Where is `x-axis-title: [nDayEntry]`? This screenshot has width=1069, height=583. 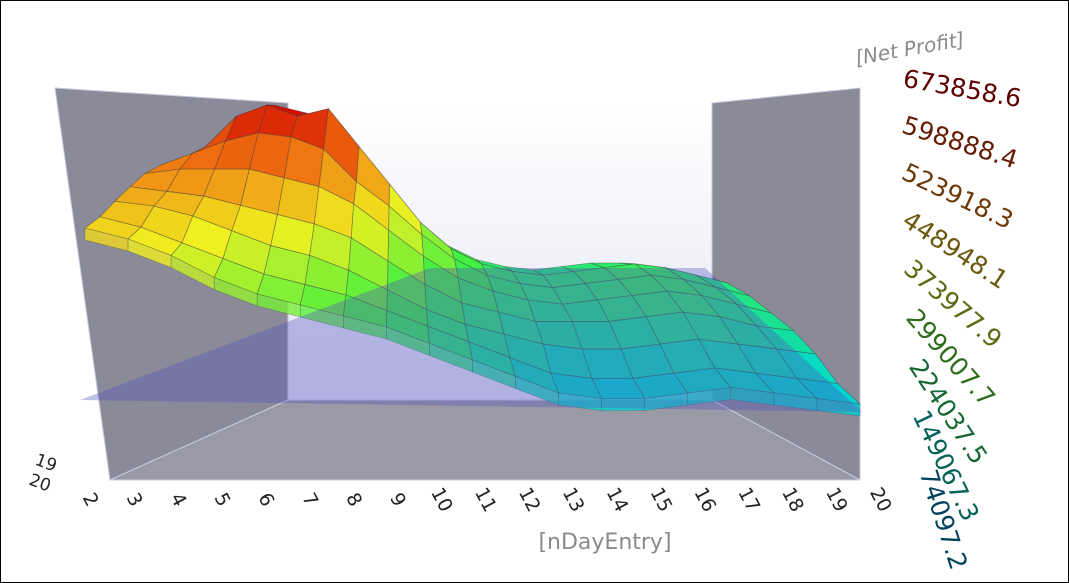
x-axis-title: [nDayEntry] is located at coordinates (604, 542).